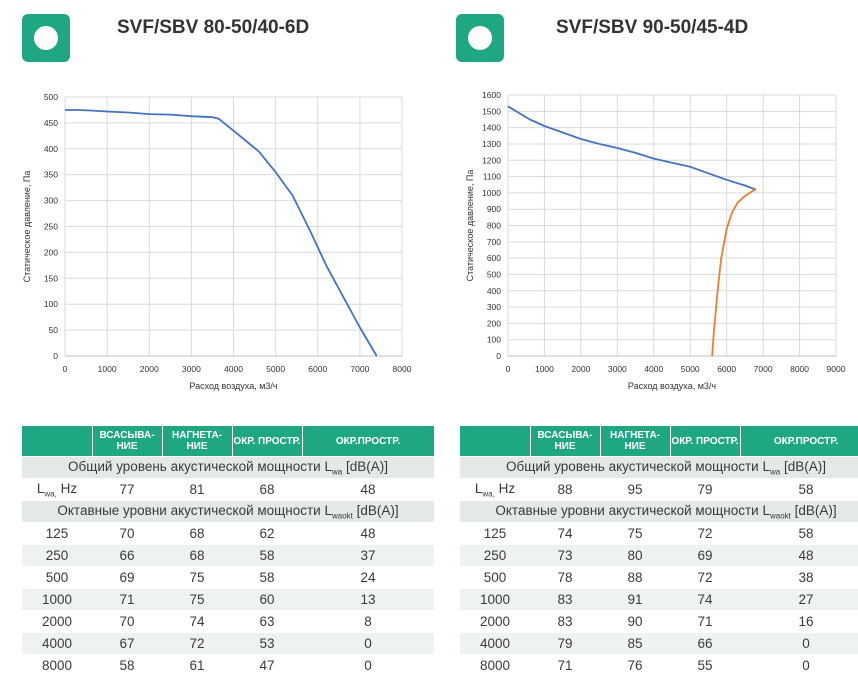 Image resolution: width=858 pixels, height=688 pixels. Describe the element at coordinates (267, 621) in the screenshot. I see `cell: 63` at that location.